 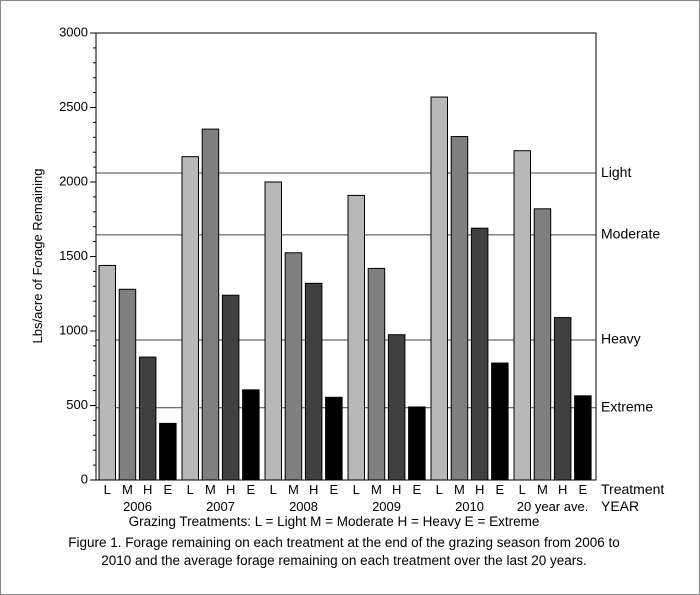 I want to click on y-tick-label: 2500, so click(x=73, y=106).